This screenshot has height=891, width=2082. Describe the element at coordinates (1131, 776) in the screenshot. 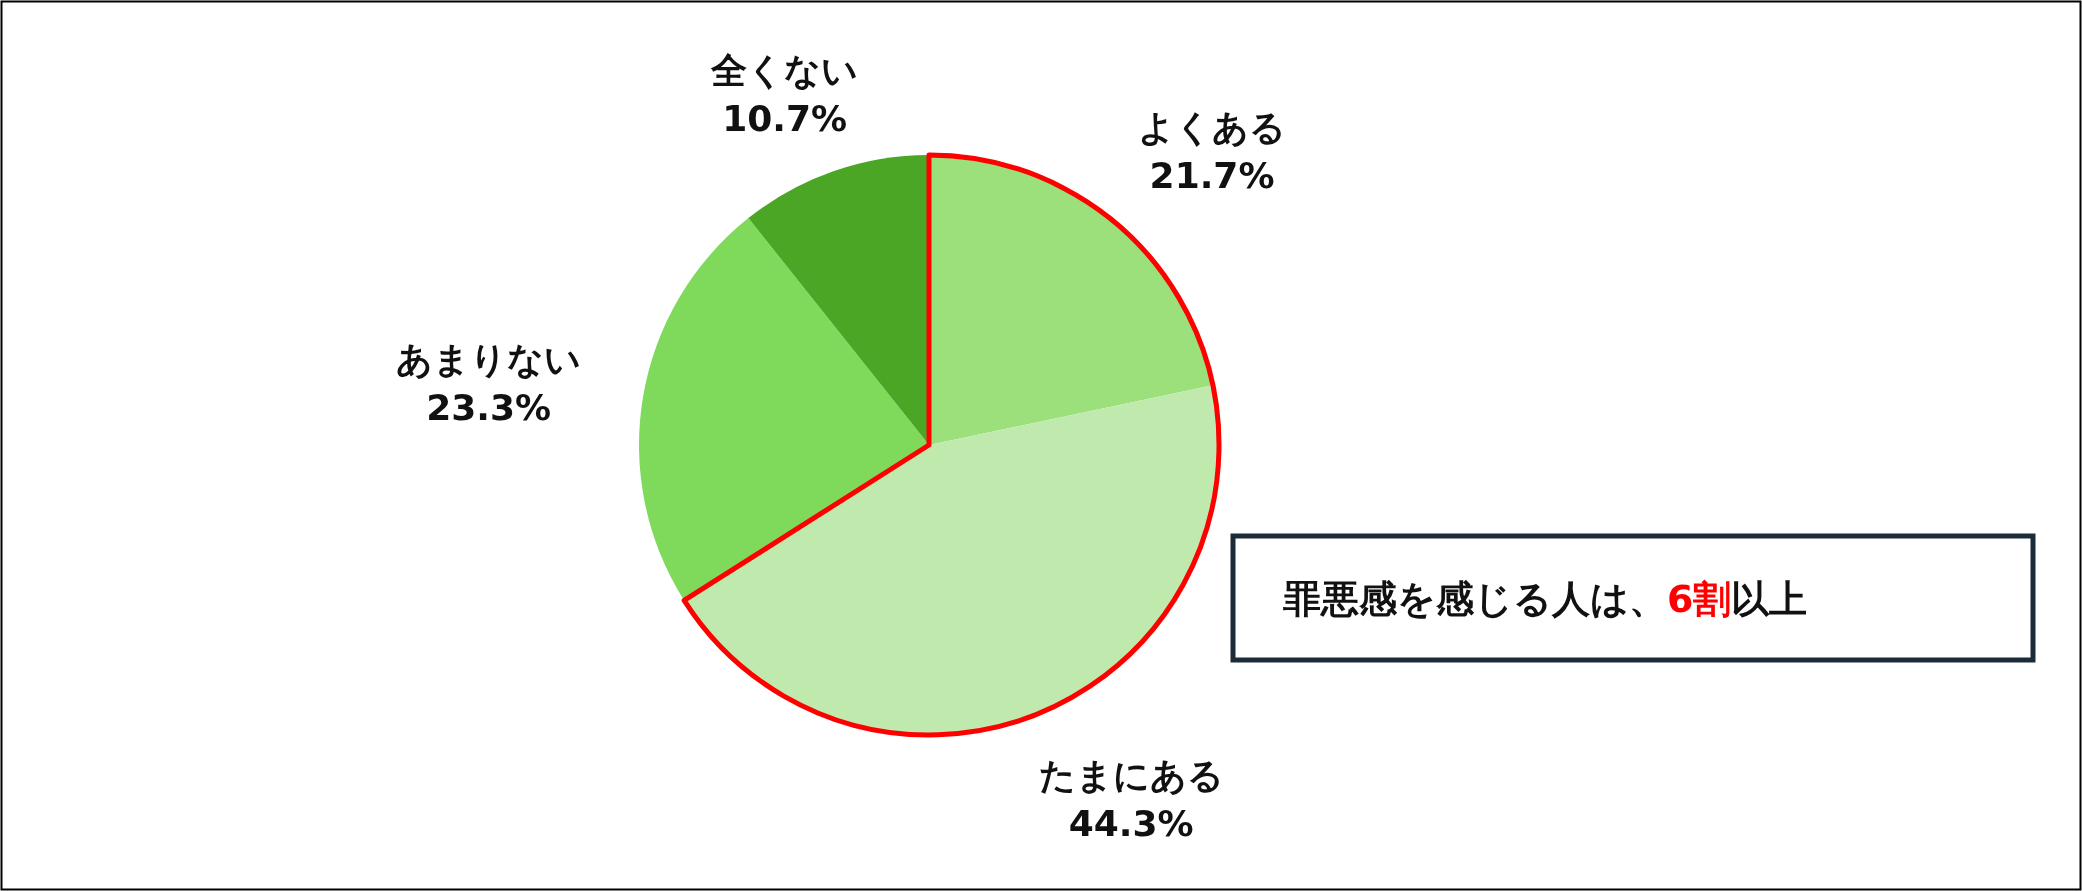

I see `slice-label: たまにある` at that location.